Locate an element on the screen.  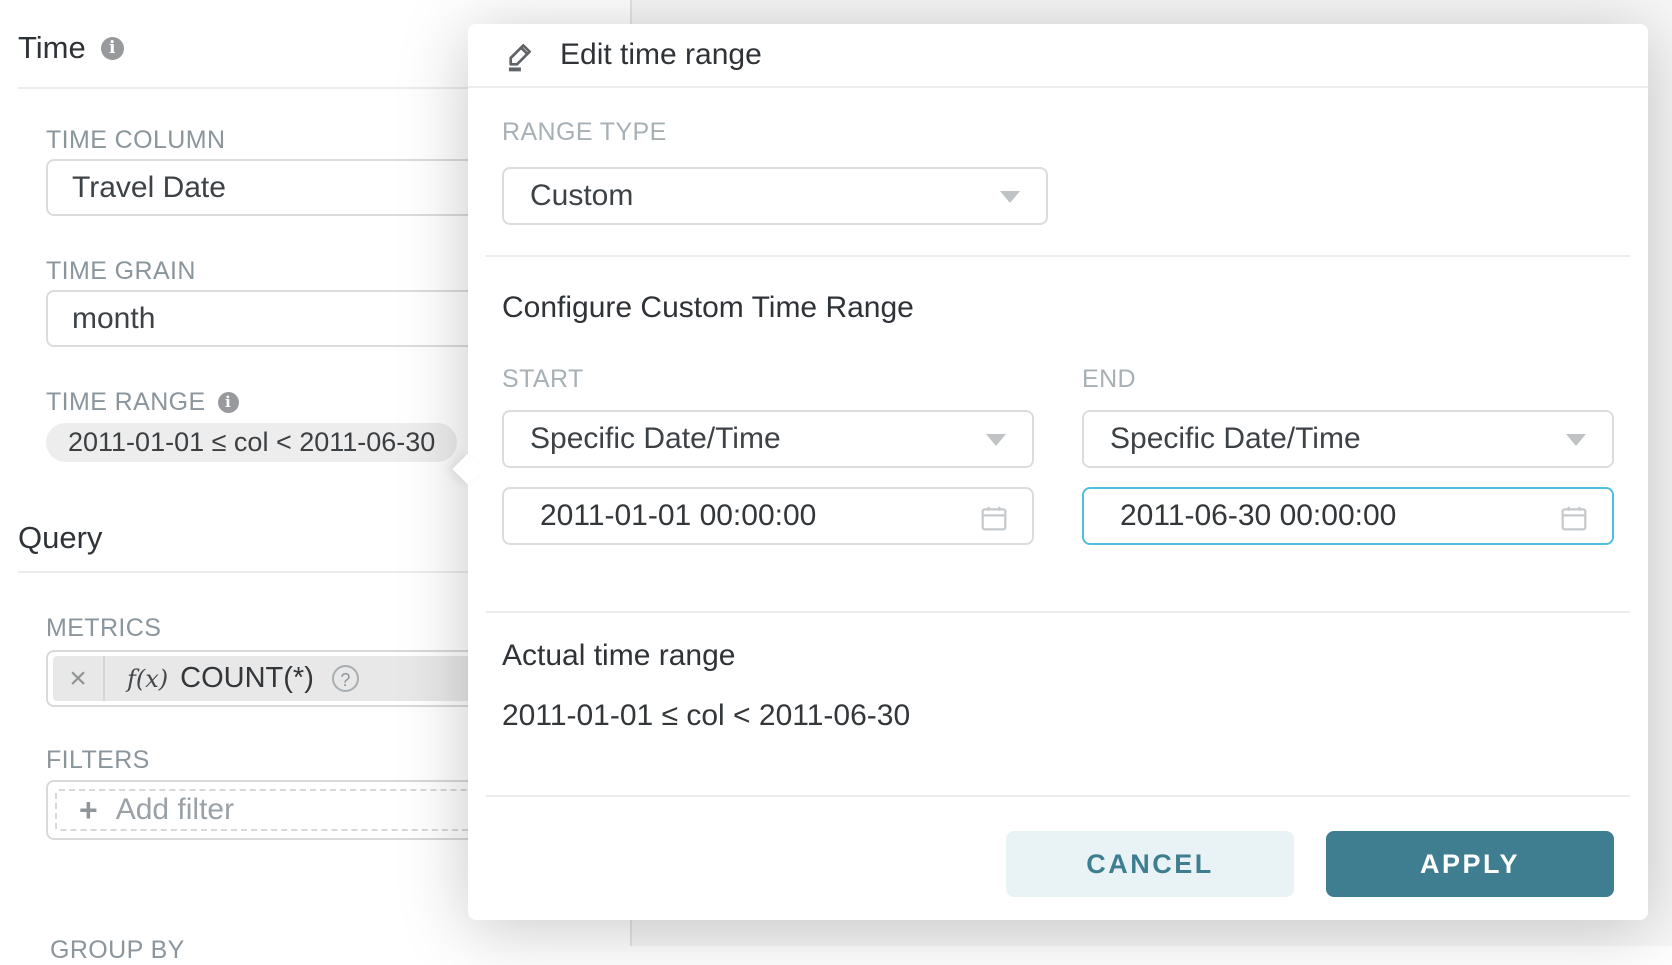
help-icon: ? is located at coordinates (345, 678).